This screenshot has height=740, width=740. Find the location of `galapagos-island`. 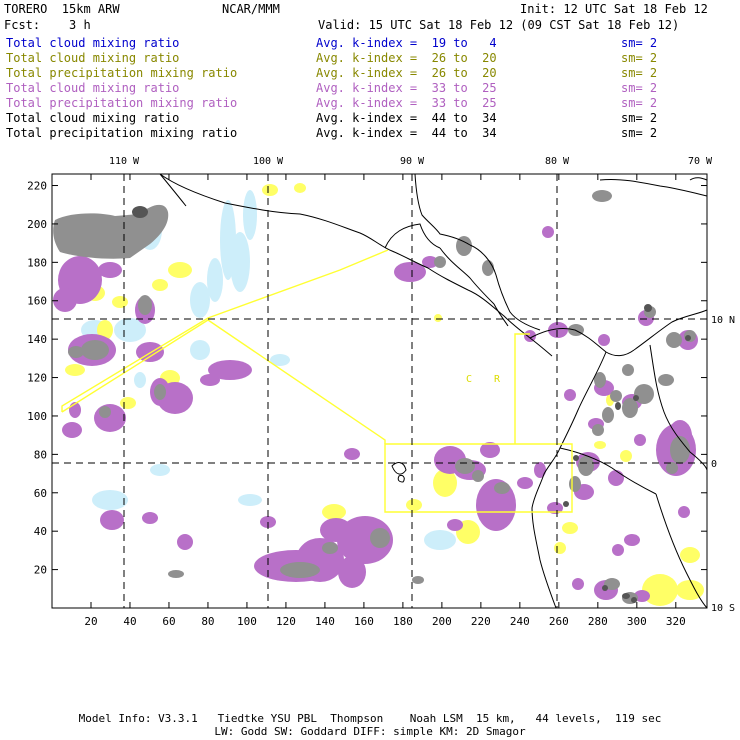

galapagos-island is located at coordinates (399, 468).